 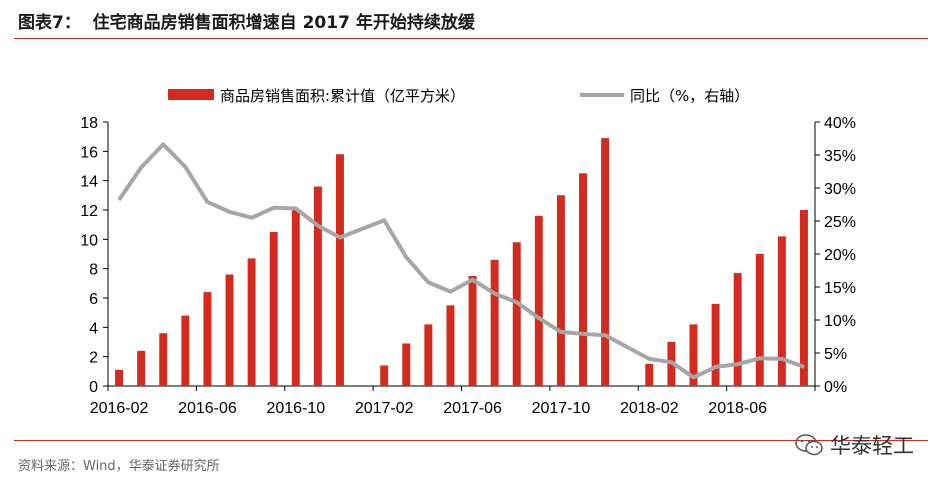 What do you see at coordinates (342, 96) in the screenshot?
I see `legend-bar-label: 商品房销售面积:累计值（亿平方米）` at bounding box center [342, 96].